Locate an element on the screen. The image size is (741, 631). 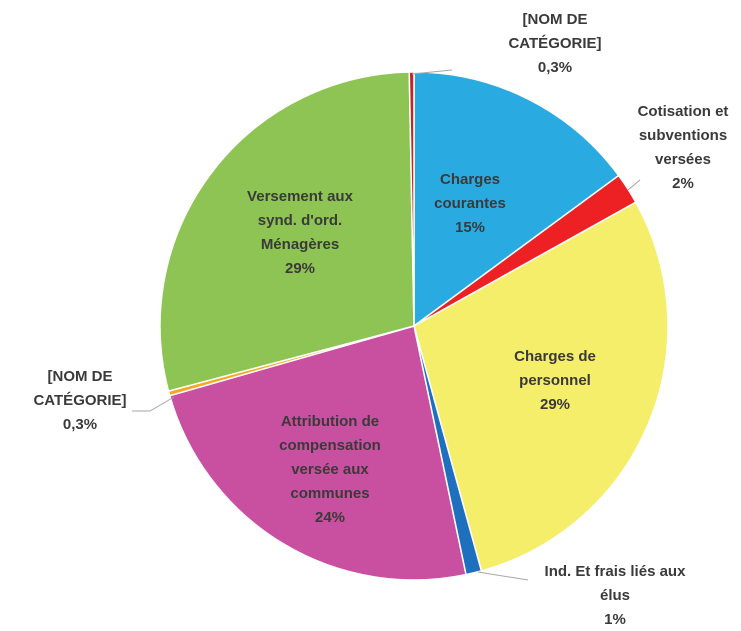
category-label: Charges courantes is located at coordinates (470, 191).